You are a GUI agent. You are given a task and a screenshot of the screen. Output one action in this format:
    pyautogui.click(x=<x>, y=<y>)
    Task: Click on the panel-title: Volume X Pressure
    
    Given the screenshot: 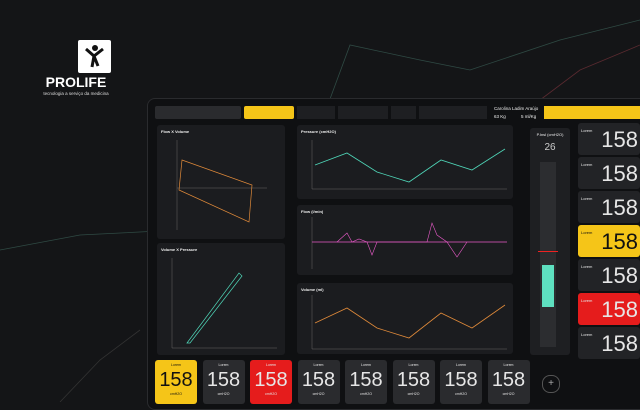 What is the action you would take?
    pyautogui.click(x=179, y=249)
    